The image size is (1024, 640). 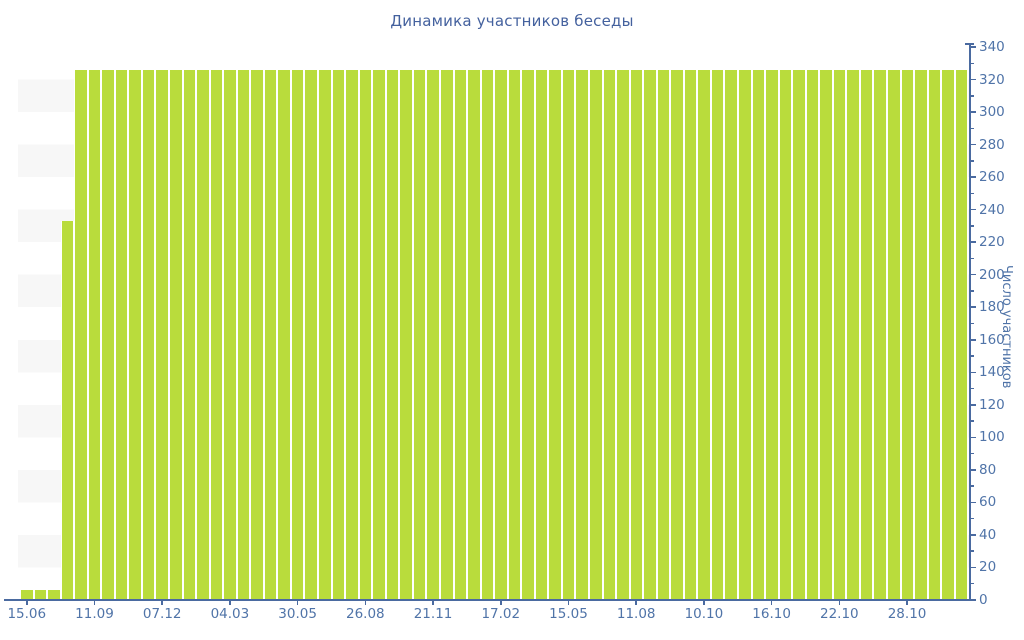 I want to click on y-tick-label: 260, so click(x=992, y=177).